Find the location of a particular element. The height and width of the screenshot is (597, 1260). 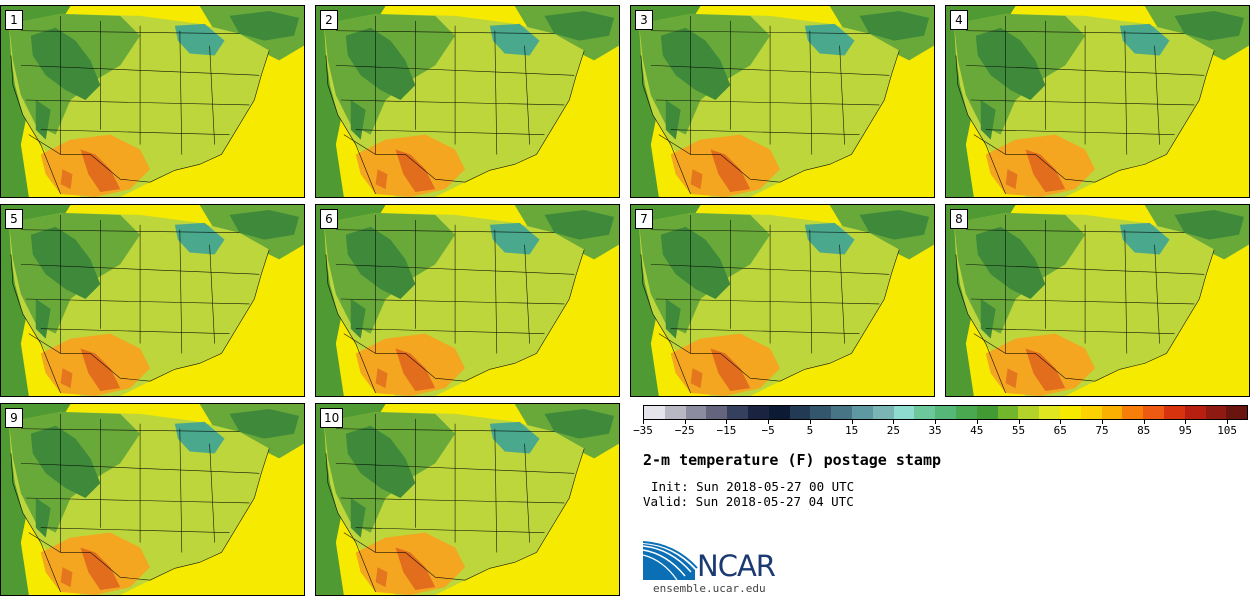

colorbar-tick-label: 45 is located at coordinates (977, 430).